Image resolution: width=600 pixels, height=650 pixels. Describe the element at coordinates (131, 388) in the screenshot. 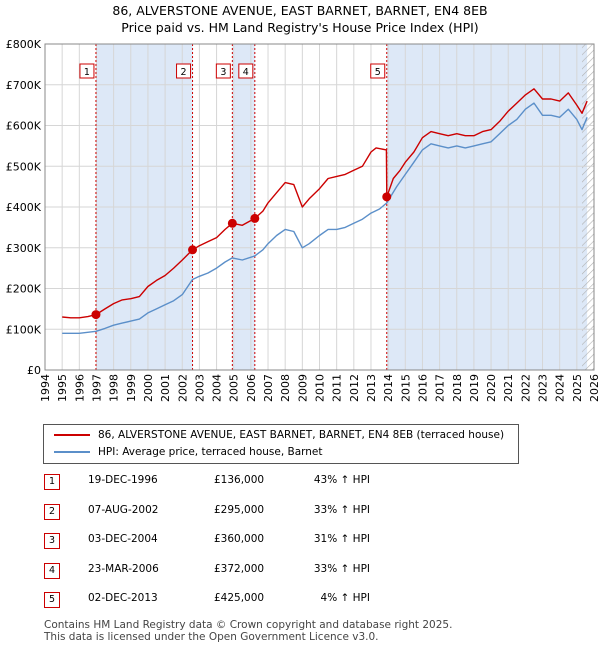

I see `x-tick-label-1999: 1999` at that location.